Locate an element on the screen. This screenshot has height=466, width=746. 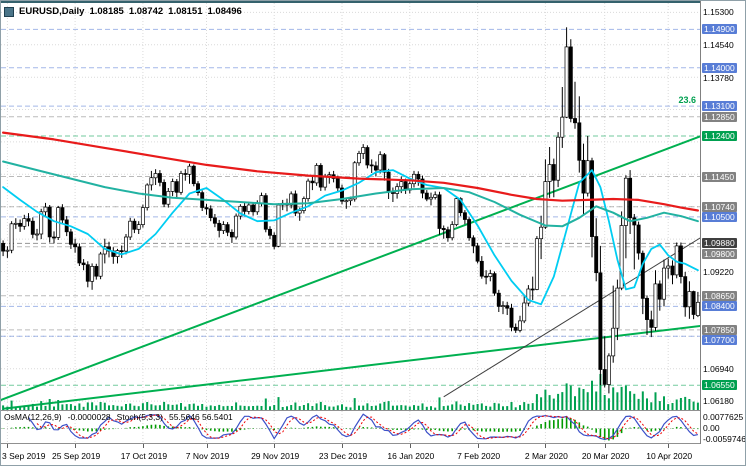
date-label: 16 Jan 2020 is located at coordinates (411, 456).